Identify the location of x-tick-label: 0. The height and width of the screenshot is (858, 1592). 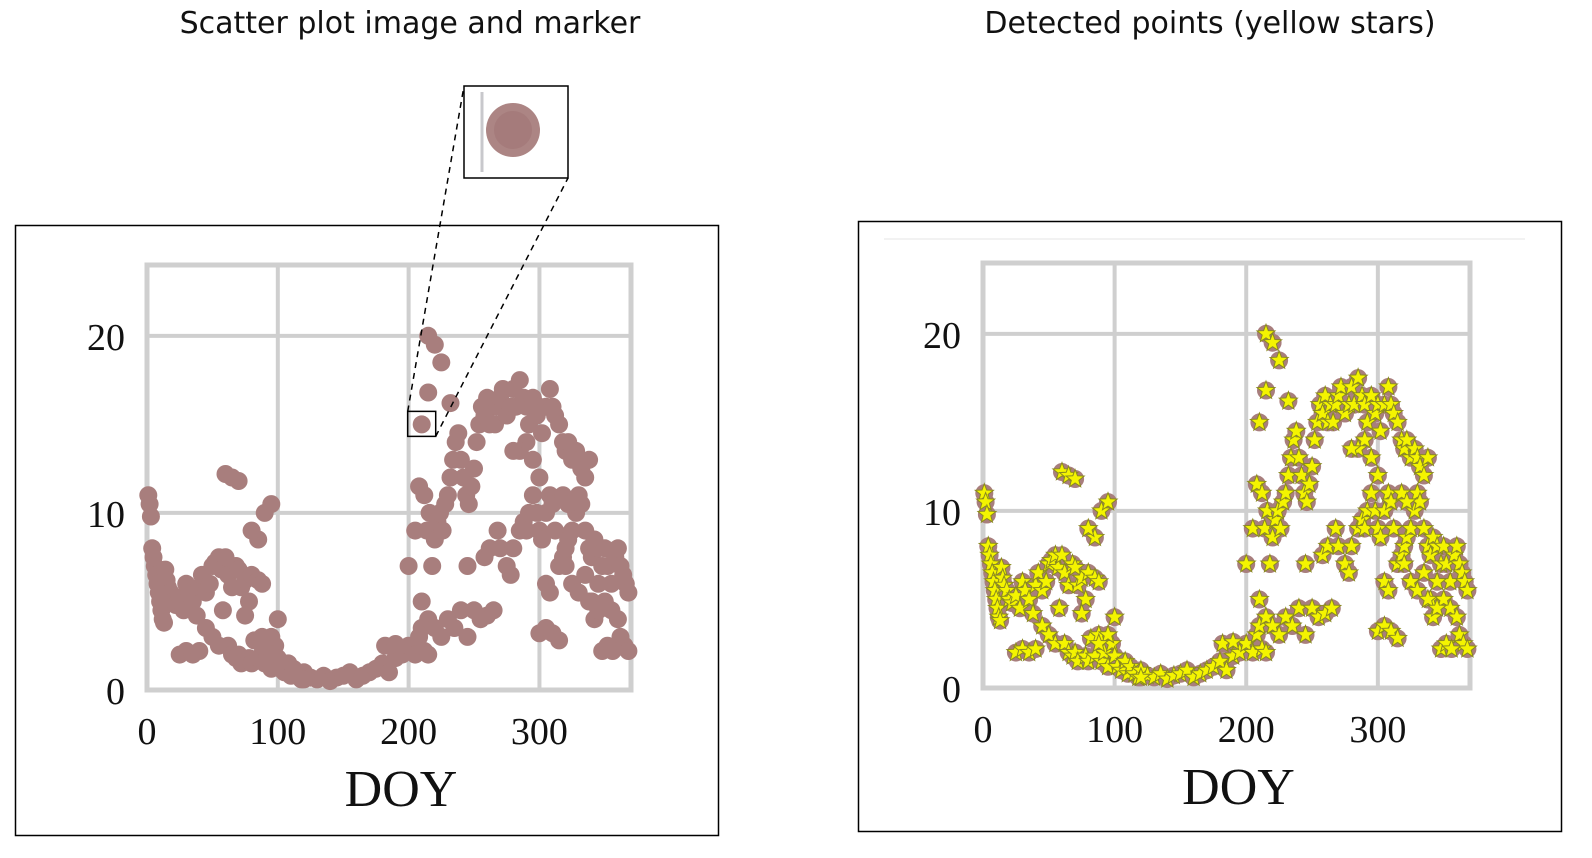
(147, 732).